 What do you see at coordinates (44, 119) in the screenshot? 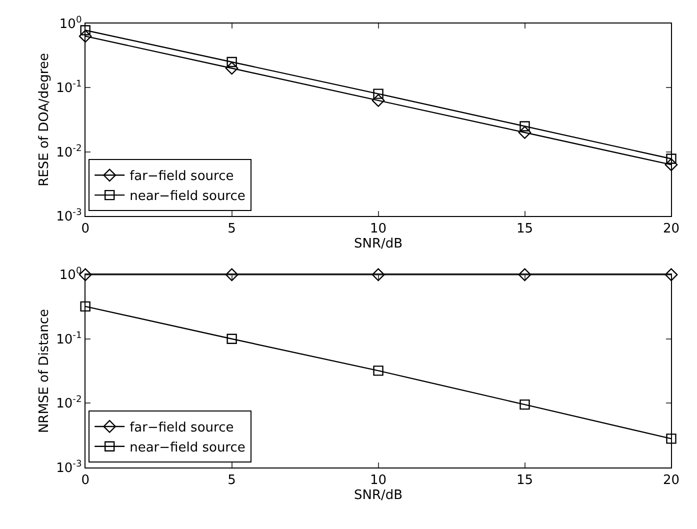
I see `y-axis-title: RESE of DOA/degree` at bounding box center [44, 119].